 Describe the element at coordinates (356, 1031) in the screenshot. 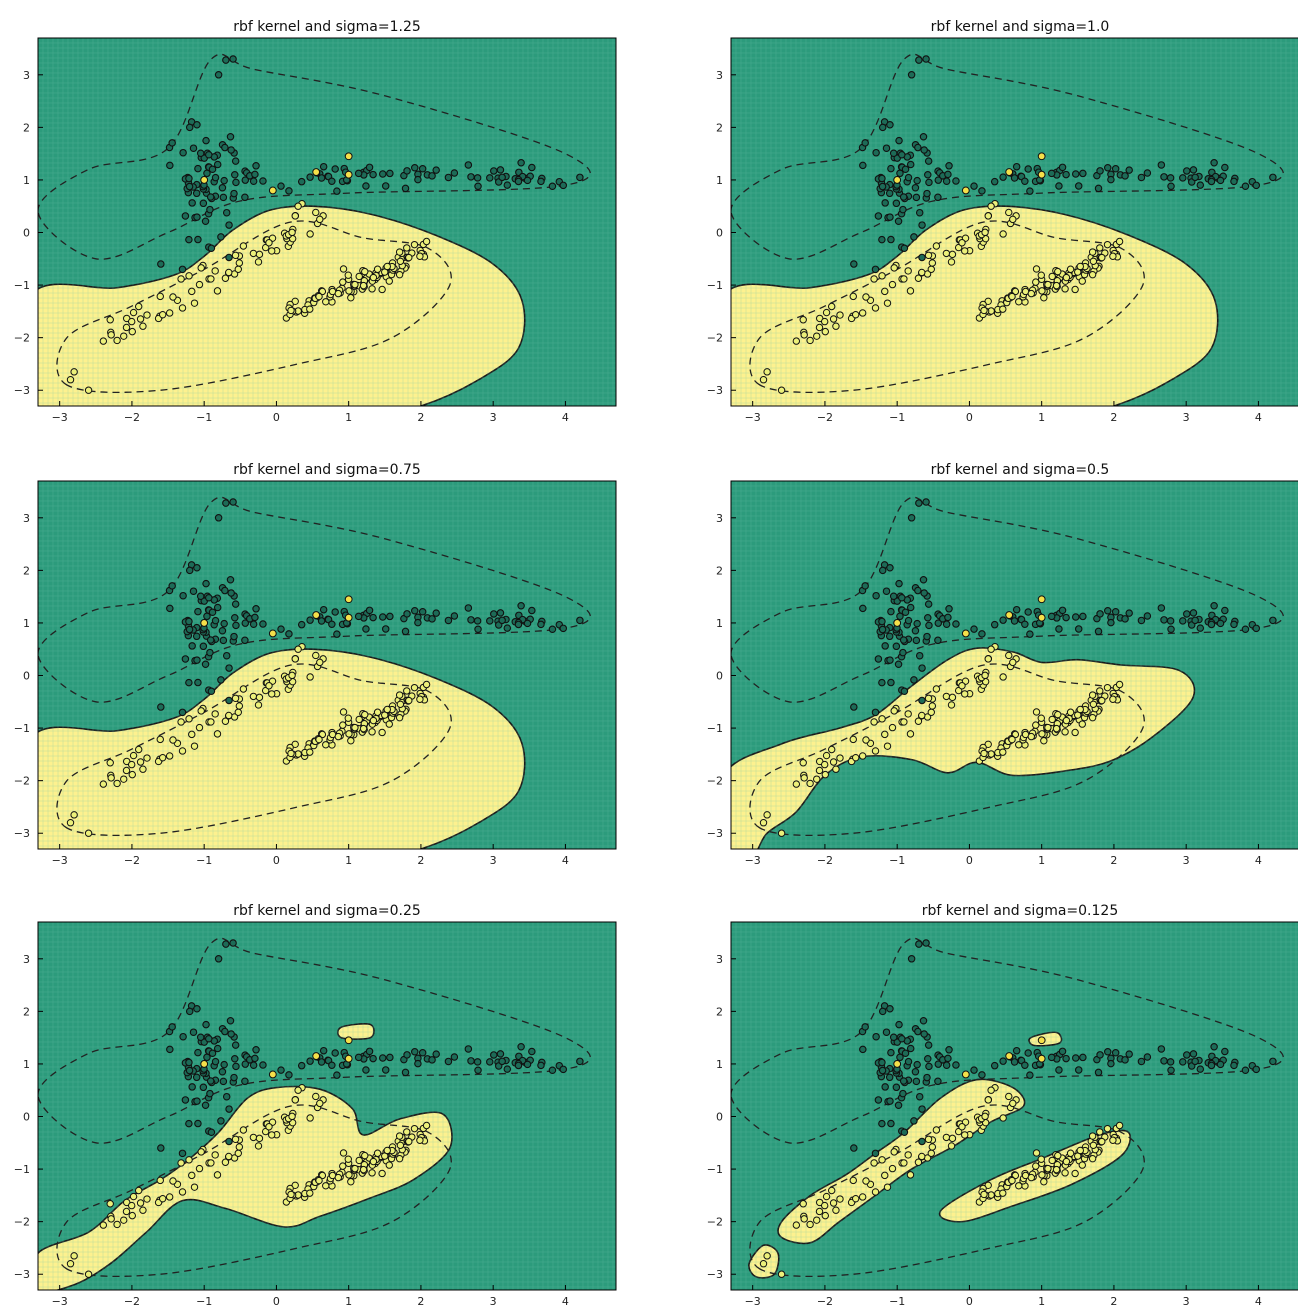

I see `decision-region` at that location.